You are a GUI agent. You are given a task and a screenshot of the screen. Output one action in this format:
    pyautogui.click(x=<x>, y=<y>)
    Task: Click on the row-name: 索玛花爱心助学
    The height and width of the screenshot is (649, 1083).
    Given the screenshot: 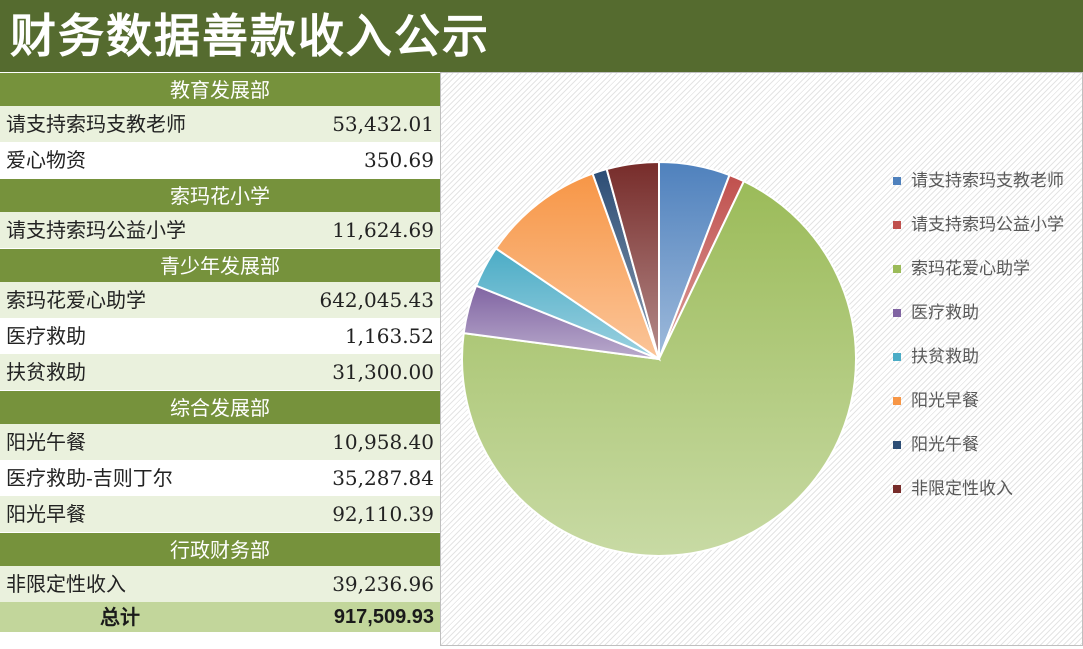 What is the action you would take?
    pyautogui.click(x=76, y=300)
    